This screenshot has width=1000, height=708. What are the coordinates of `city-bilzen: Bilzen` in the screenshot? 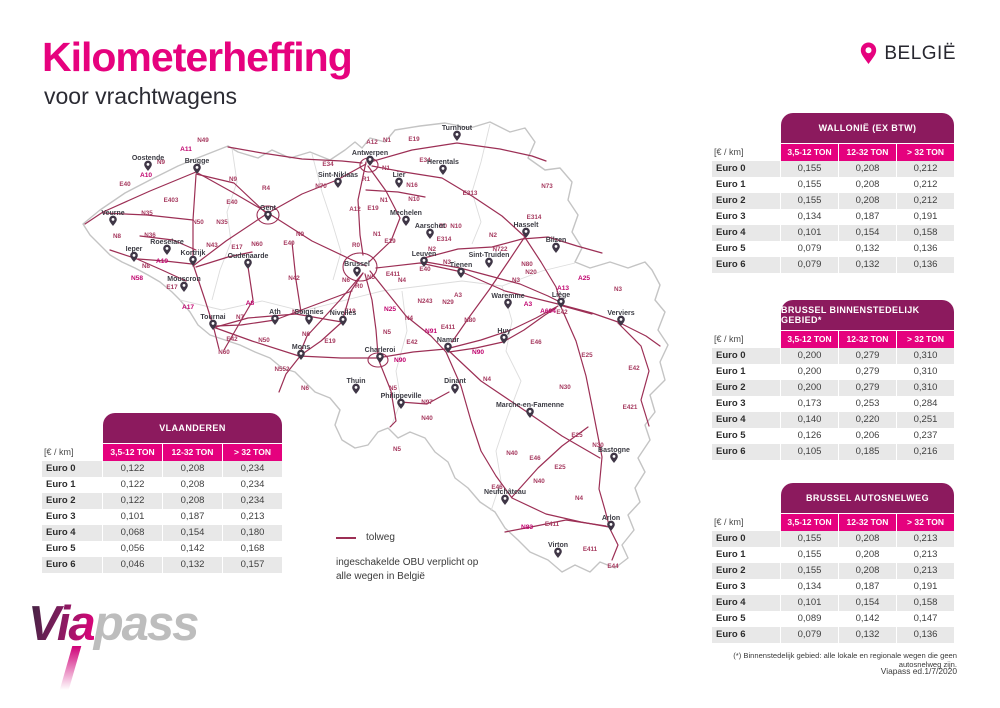 It's located at (556, 245).